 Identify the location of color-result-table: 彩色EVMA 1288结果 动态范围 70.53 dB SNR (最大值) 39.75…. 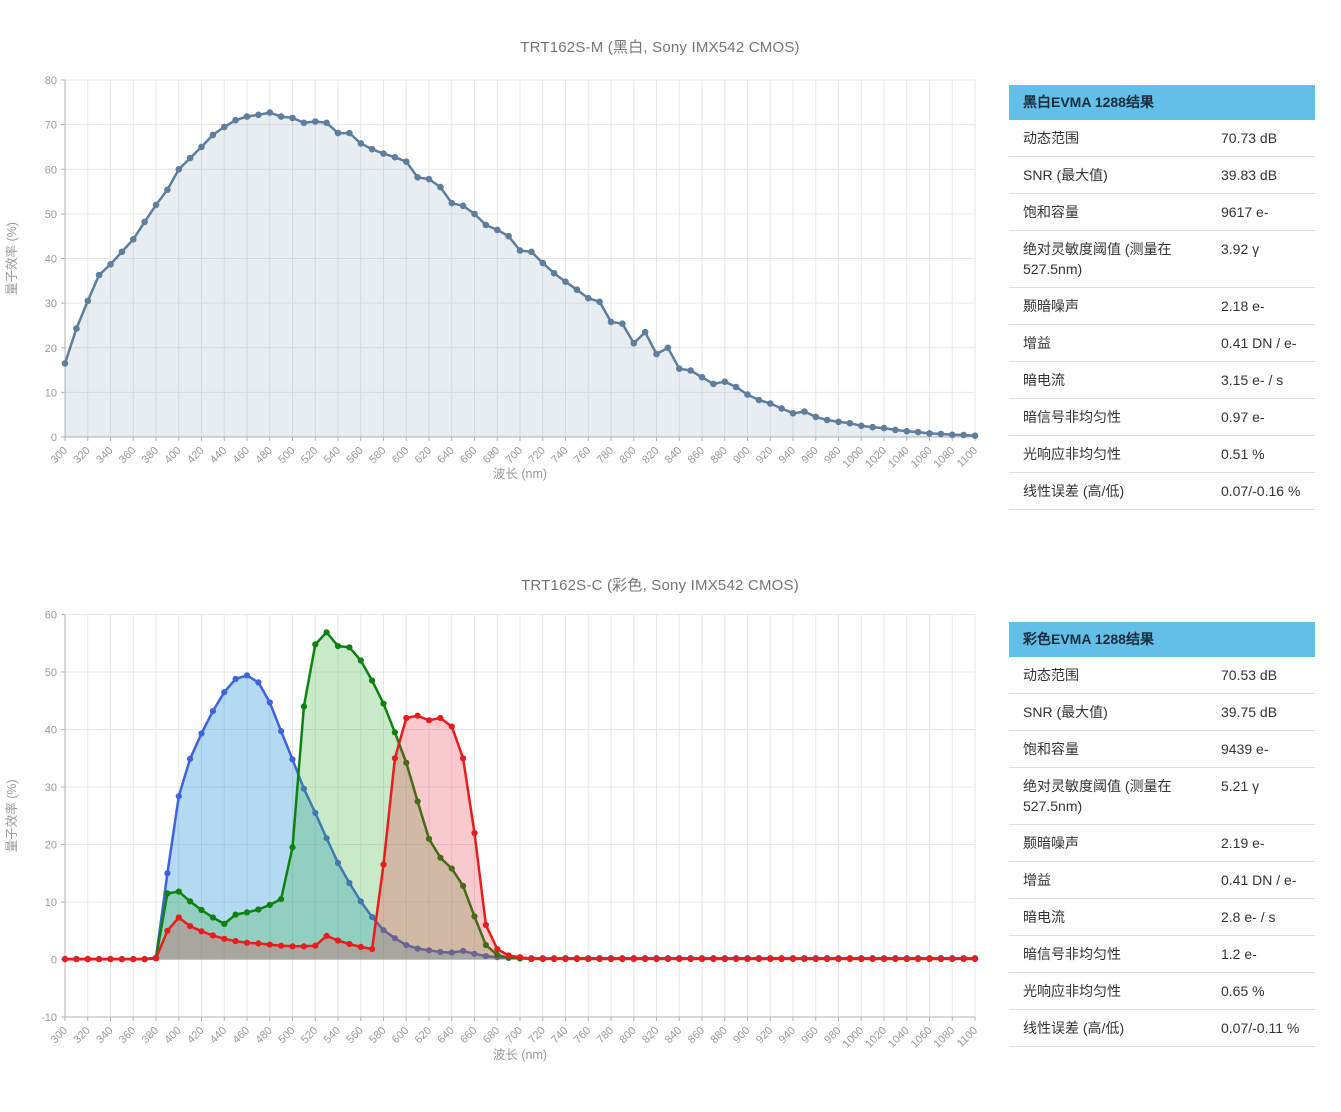
(1162, 834).